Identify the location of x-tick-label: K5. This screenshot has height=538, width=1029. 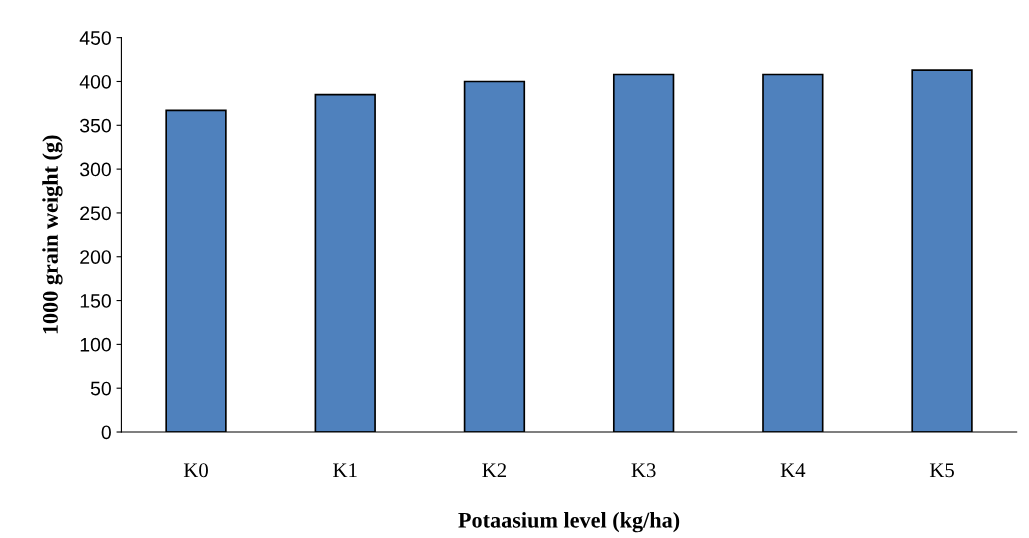
(941, 470).